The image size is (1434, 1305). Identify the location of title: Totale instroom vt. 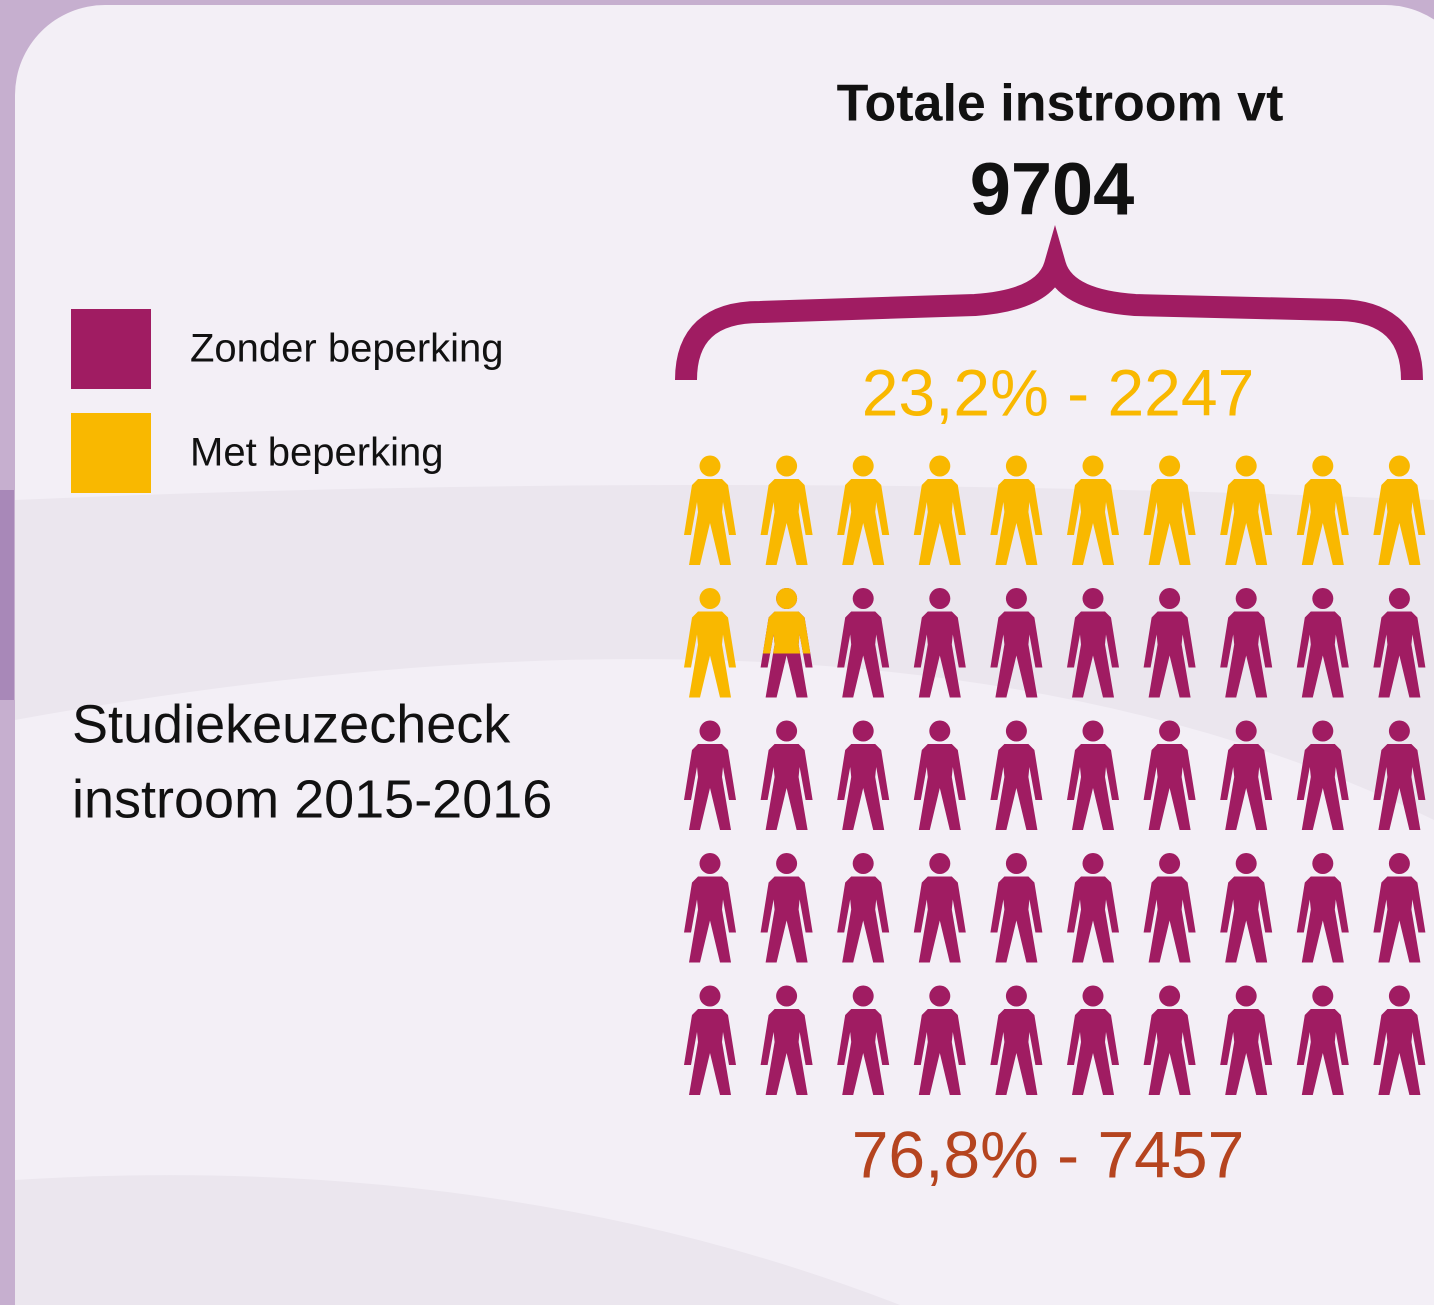
(1060, 104).